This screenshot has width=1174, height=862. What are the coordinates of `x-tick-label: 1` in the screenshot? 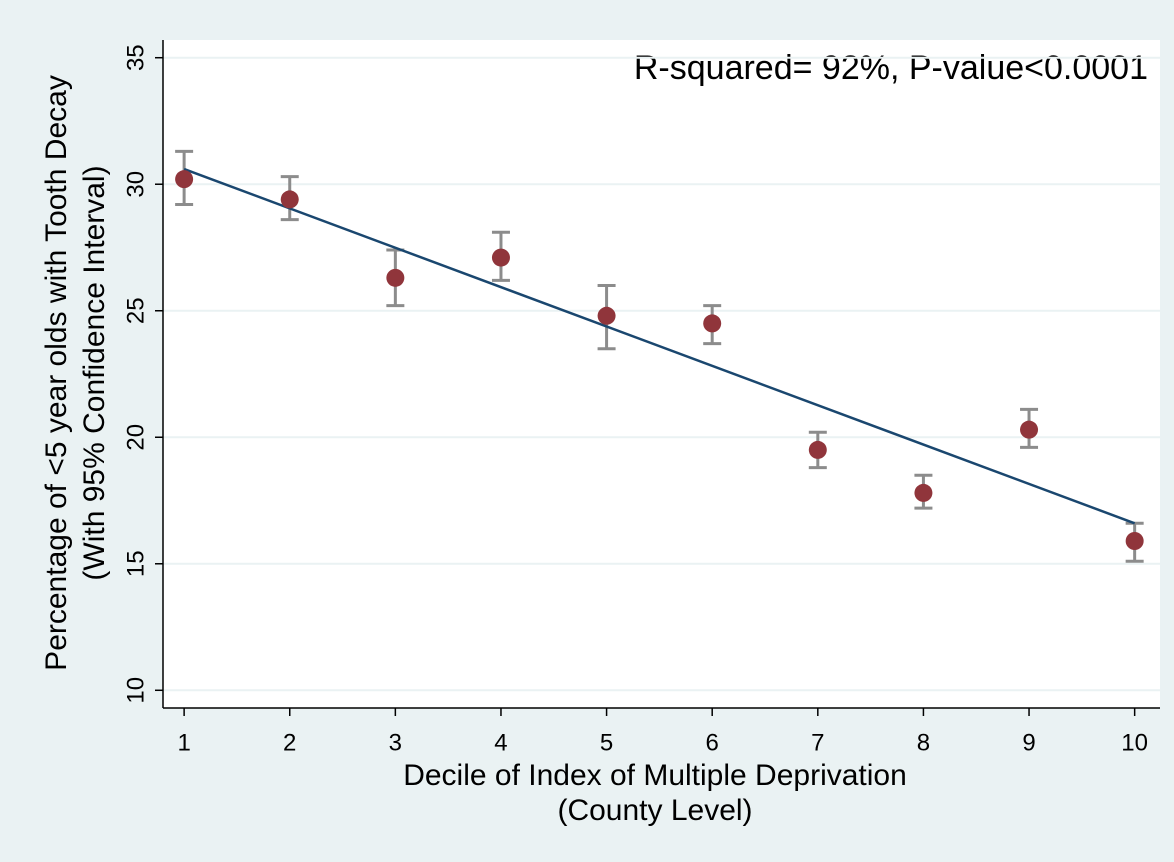 It's located at (183, 742).